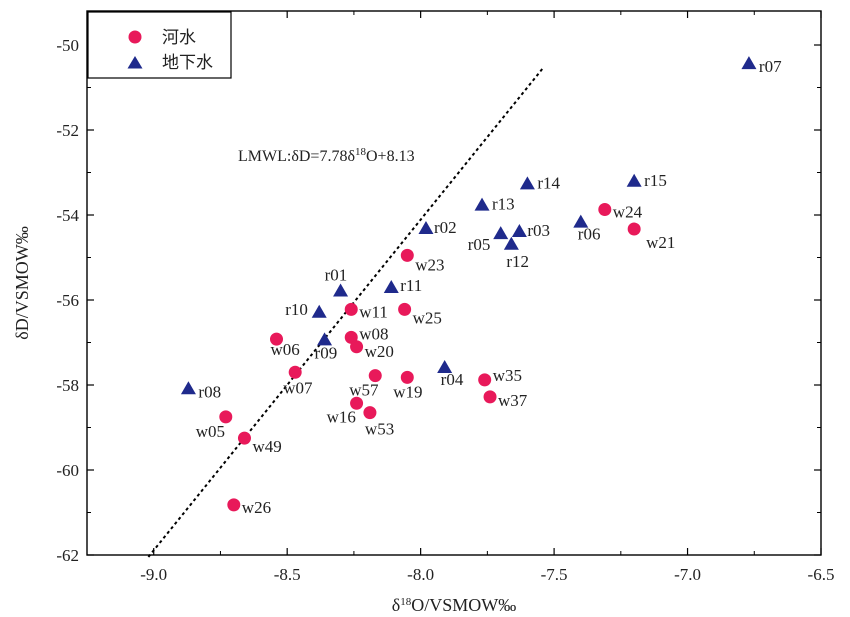 This screenshot has width=850, height=617. Describe the element at coordinates (67, 470) in the screenshot. I see `y-tick-label: -60` at that location.